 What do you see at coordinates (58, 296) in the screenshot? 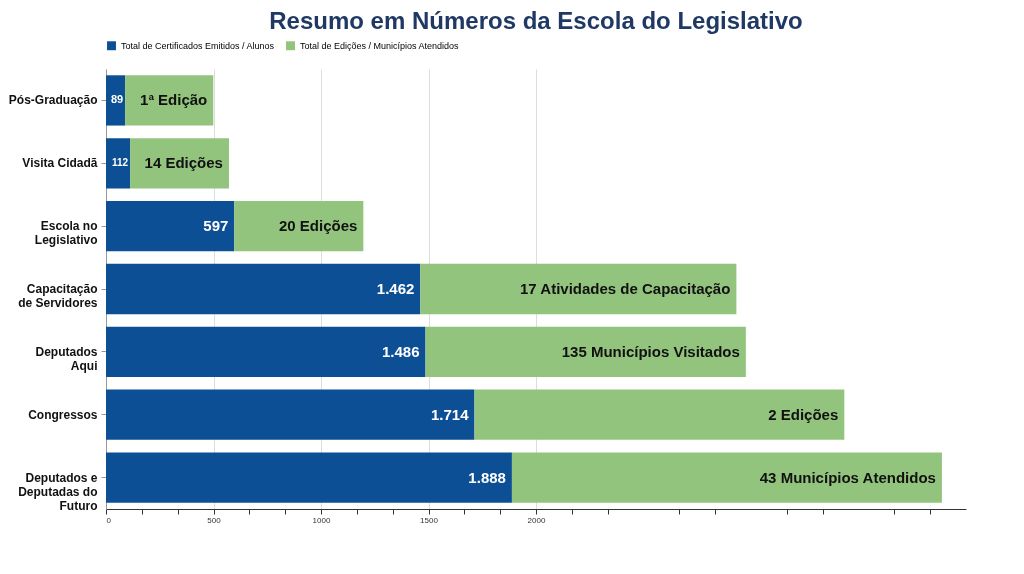
I see `y-tick-label: Capacitação de Servidores` at bounding box center [58, 296].